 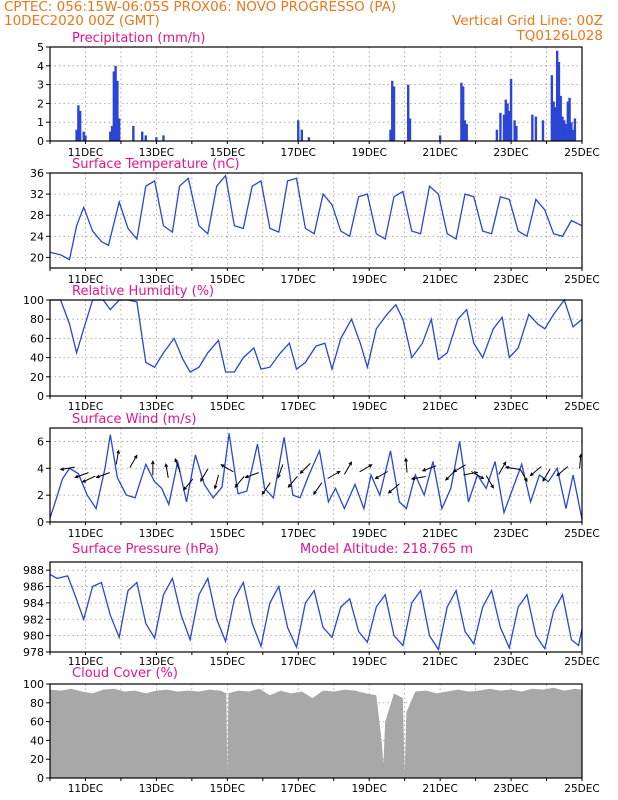 What do you see at coordinates (581, 662) in the screenshot?
I see `pressure-xtick-label: 25DEC` at bounding box center [581, 662].